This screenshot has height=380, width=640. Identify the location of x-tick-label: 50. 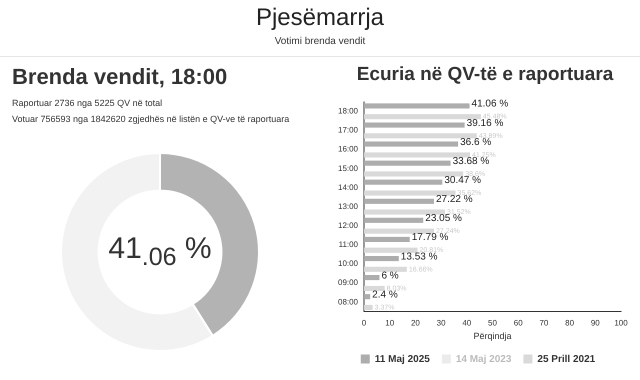
(493, 323).